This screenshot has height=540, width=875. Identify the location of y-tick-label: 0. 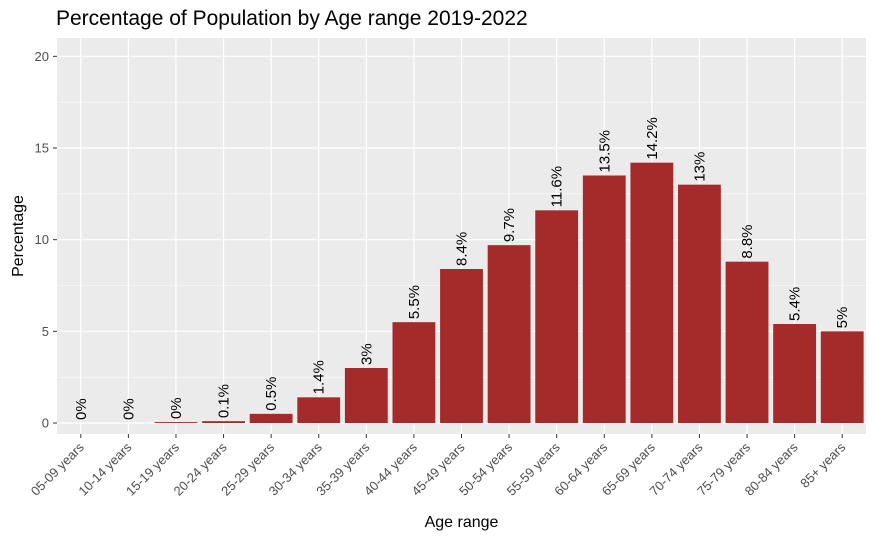
(45, 423).